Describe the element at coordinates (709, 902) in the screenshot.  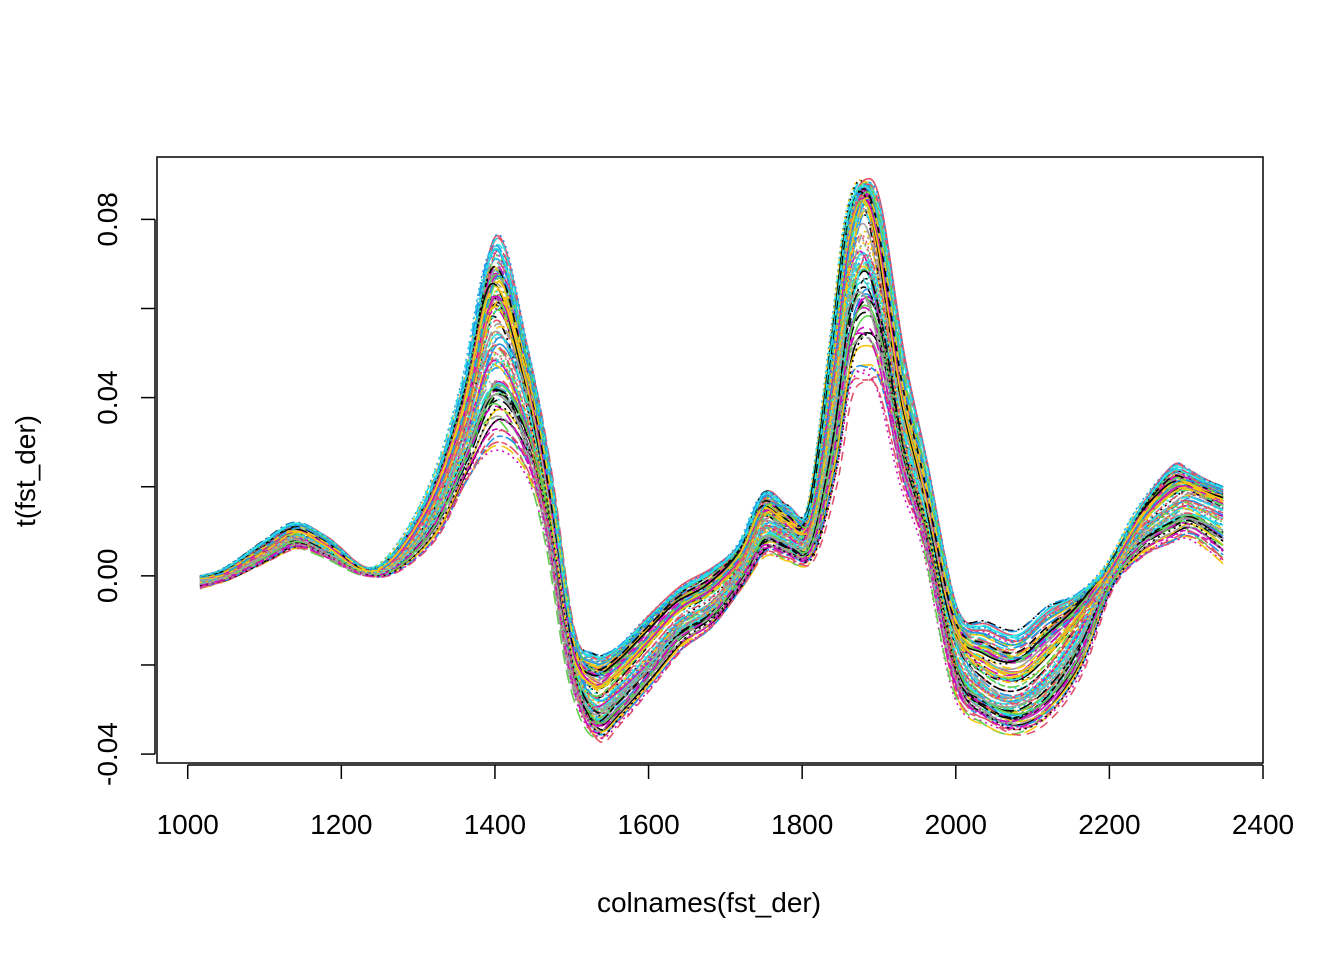
I see `x-axis-title: colnames(fst_der)` at that location.